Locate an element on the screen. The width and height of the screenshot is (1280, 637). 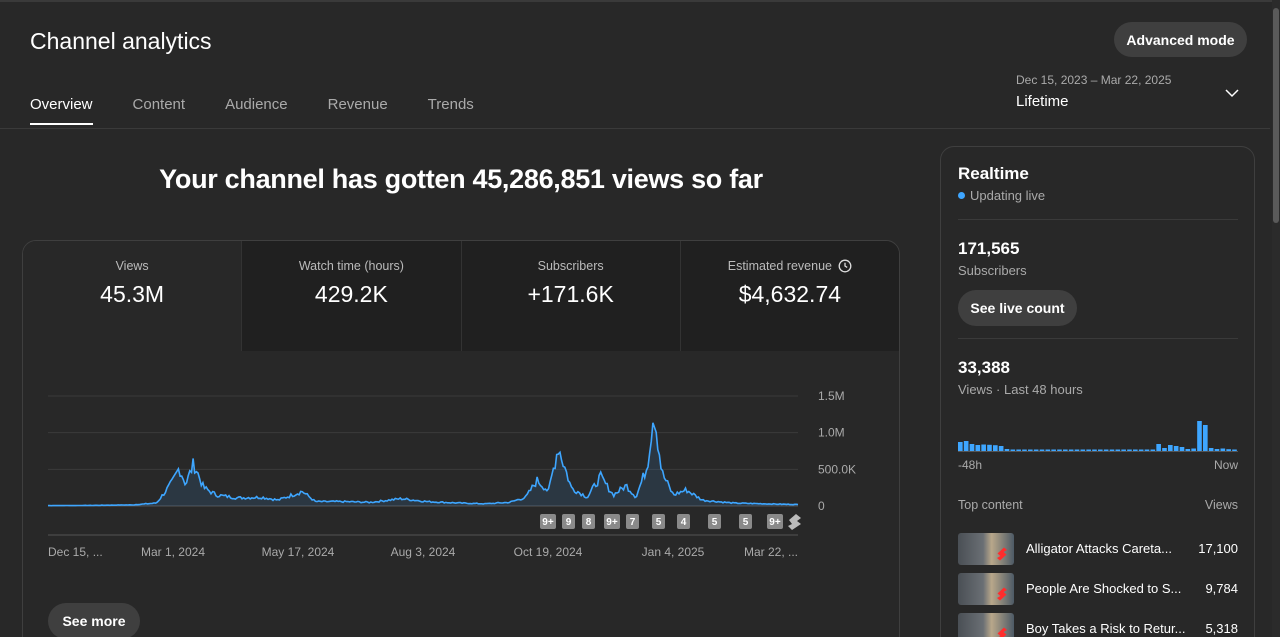
x-tick-label: Mar 1, 2024 is located at coordinates (173, 552).